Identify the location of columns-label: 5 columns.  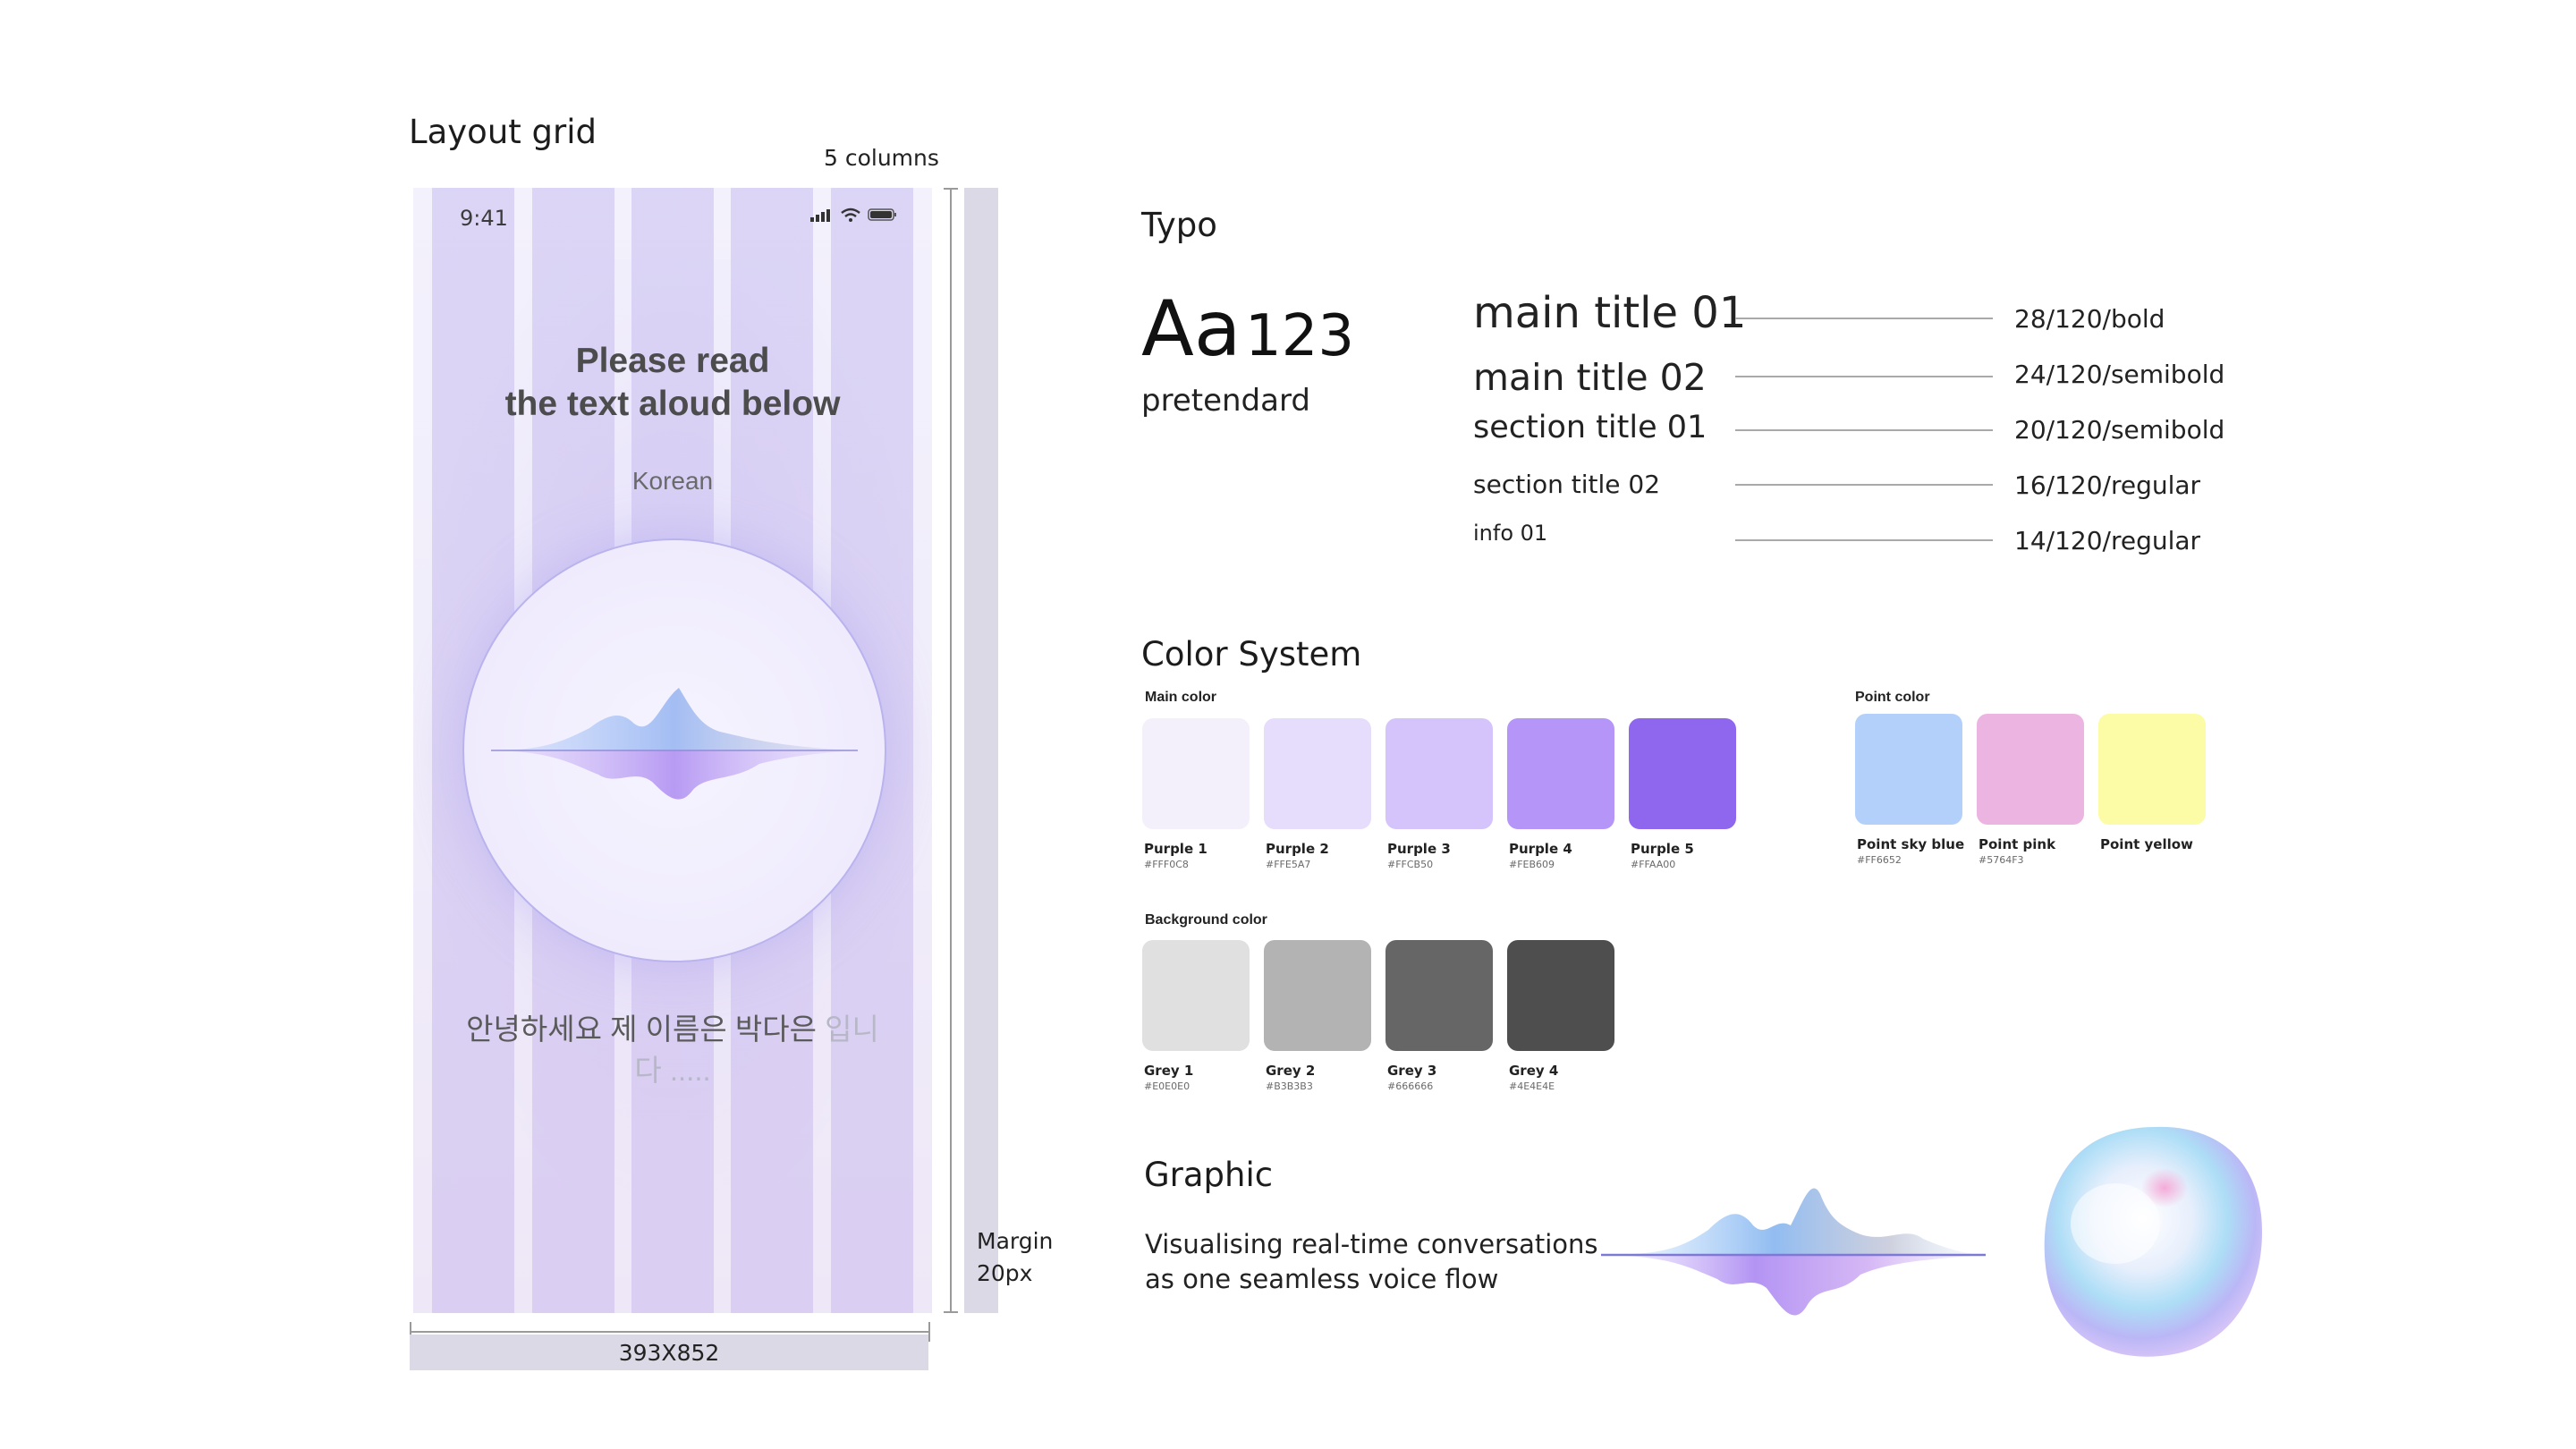
(881, 158).